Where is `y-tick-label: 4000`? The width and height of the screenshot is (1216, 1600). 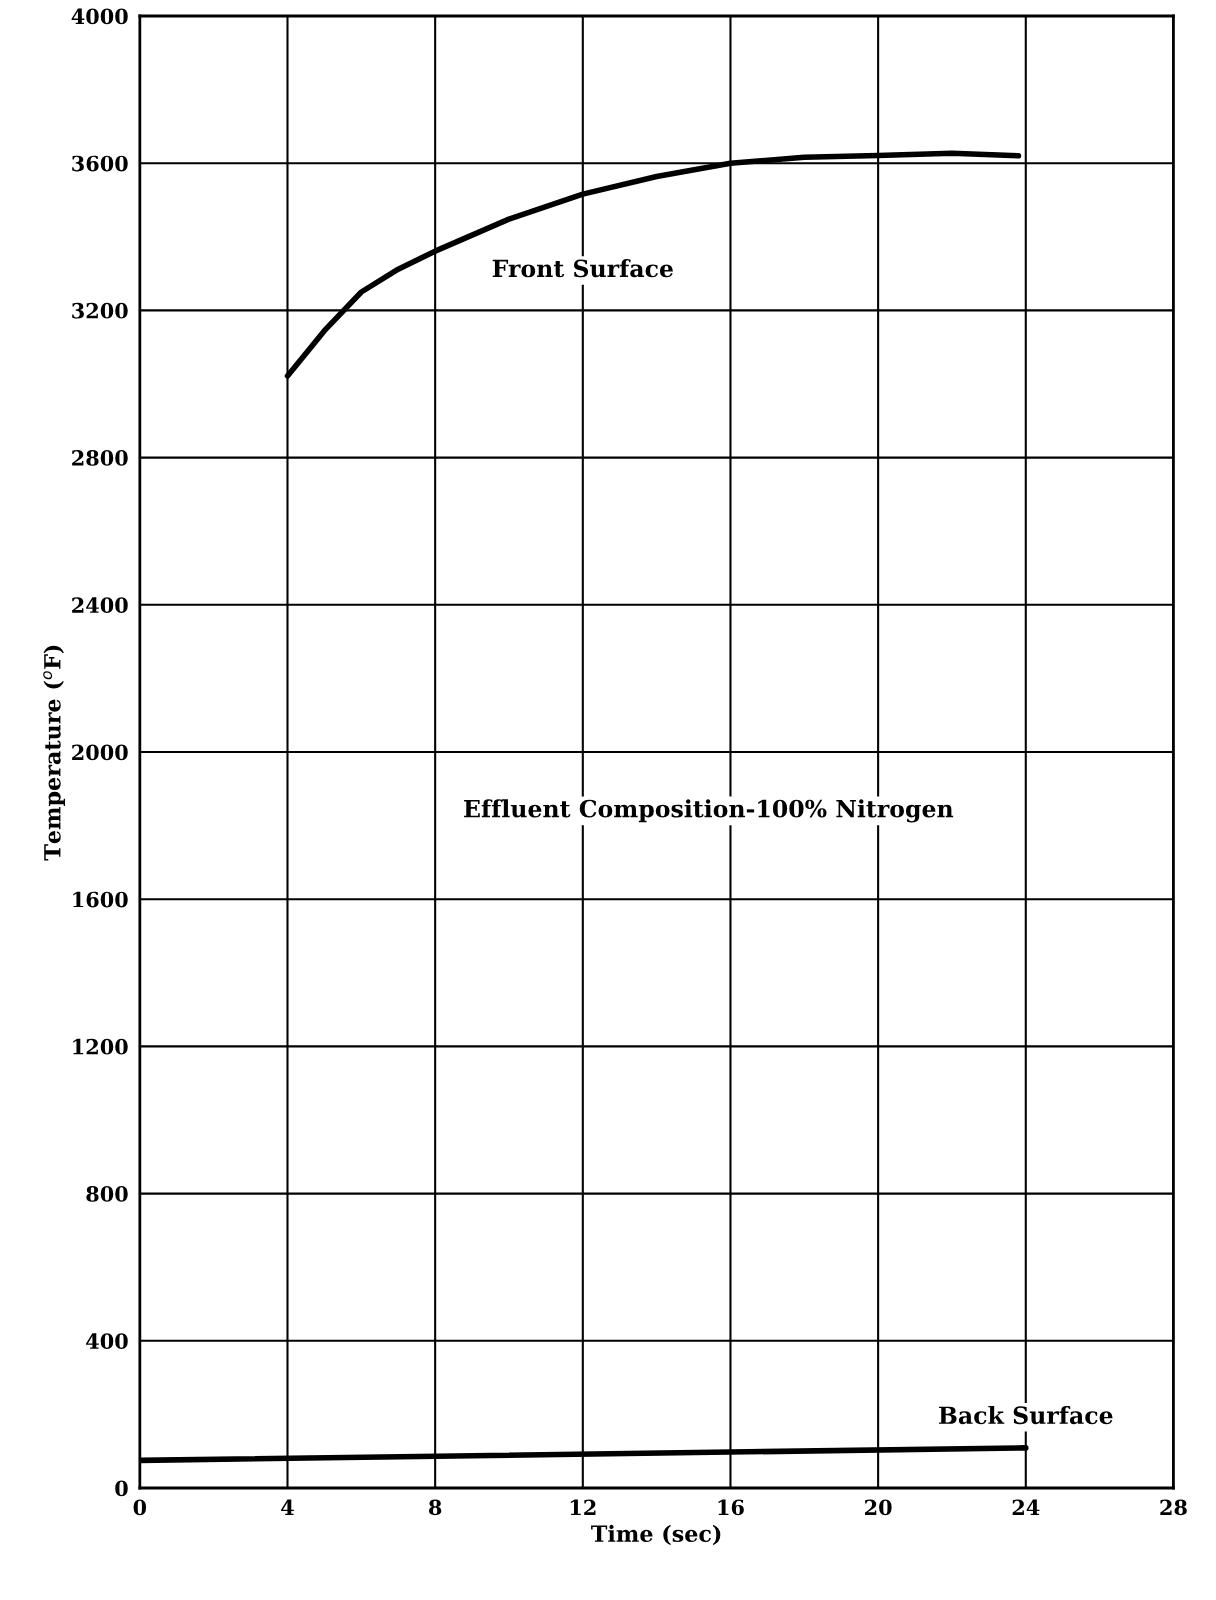
y-tick-label: 4000 is located at coordinates (99, 16).